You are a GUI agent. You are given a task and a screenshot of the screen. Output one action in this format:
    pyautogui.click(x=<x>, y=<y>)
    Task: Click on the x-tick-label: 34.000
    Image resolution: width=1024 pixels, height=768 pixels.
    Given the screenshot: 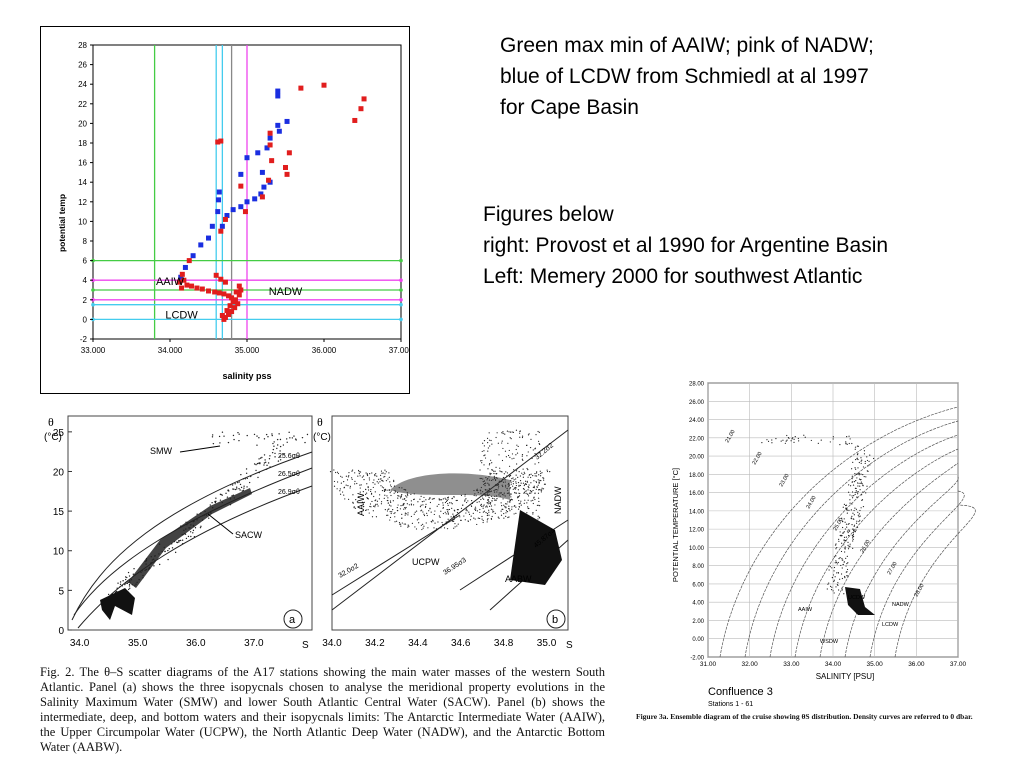 What is the action you would take?
    pyautogui.click(x=170, y=350)
    